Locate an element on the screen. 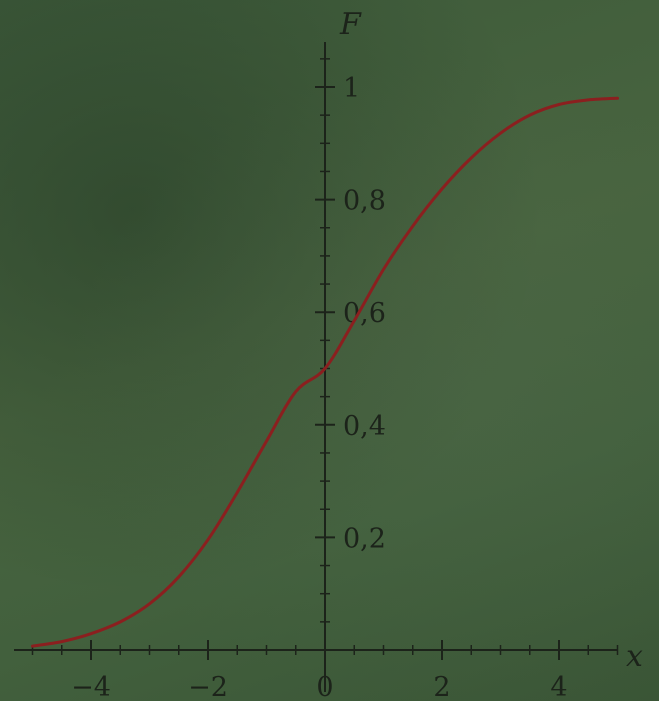 This screenshot has width=659, height=701. y-axis-label: F is located at coordinates (350, 24).